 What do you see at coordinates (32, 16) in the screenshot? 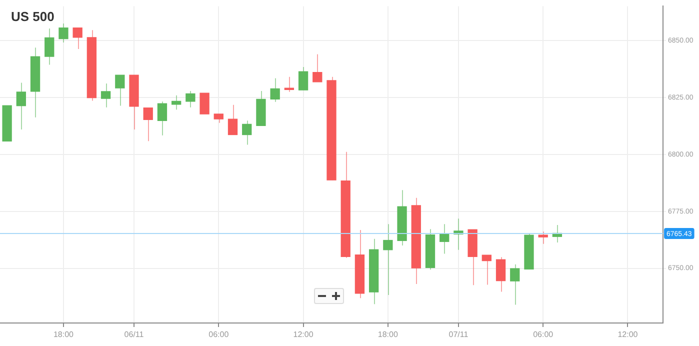
I see `chart-title: US 500` at bounding box center [32, 16].